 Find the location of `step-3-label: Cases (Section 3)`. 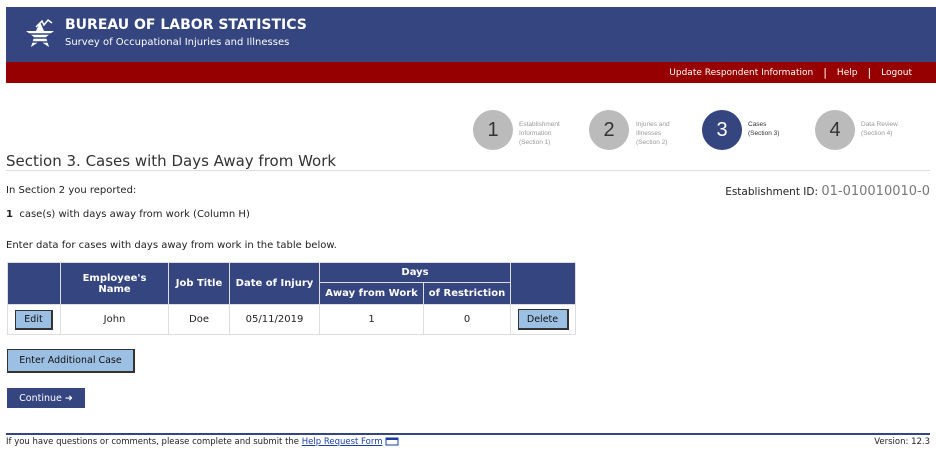

step-3-label: Cases (Section 3) is located at coordinates (778, 129).